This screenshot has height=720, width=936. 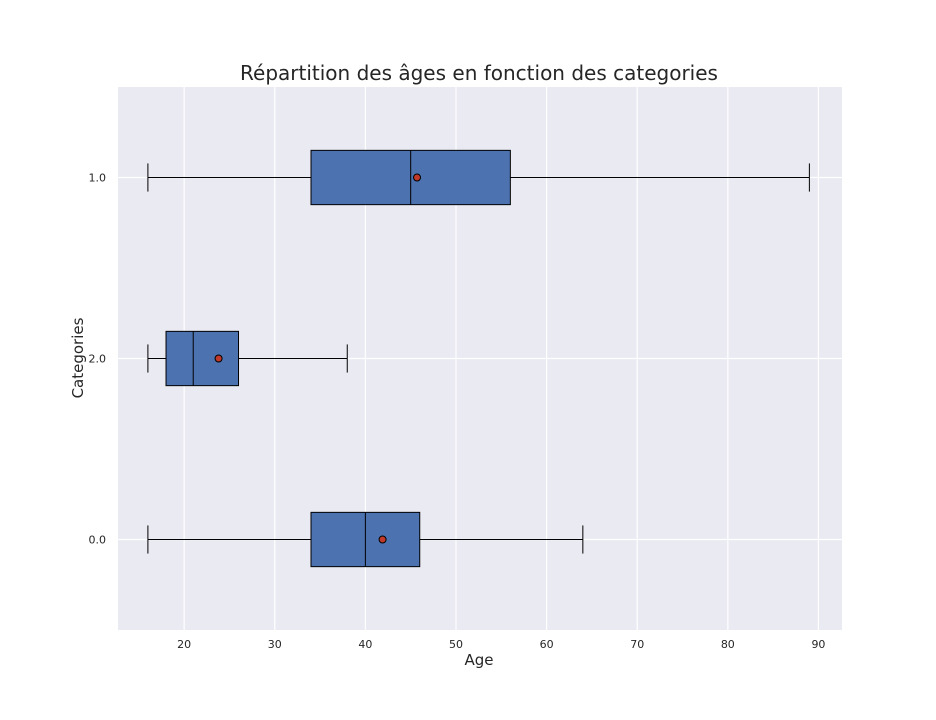 I want to click on x-tick-label: 30, so click(x=275, y=644).